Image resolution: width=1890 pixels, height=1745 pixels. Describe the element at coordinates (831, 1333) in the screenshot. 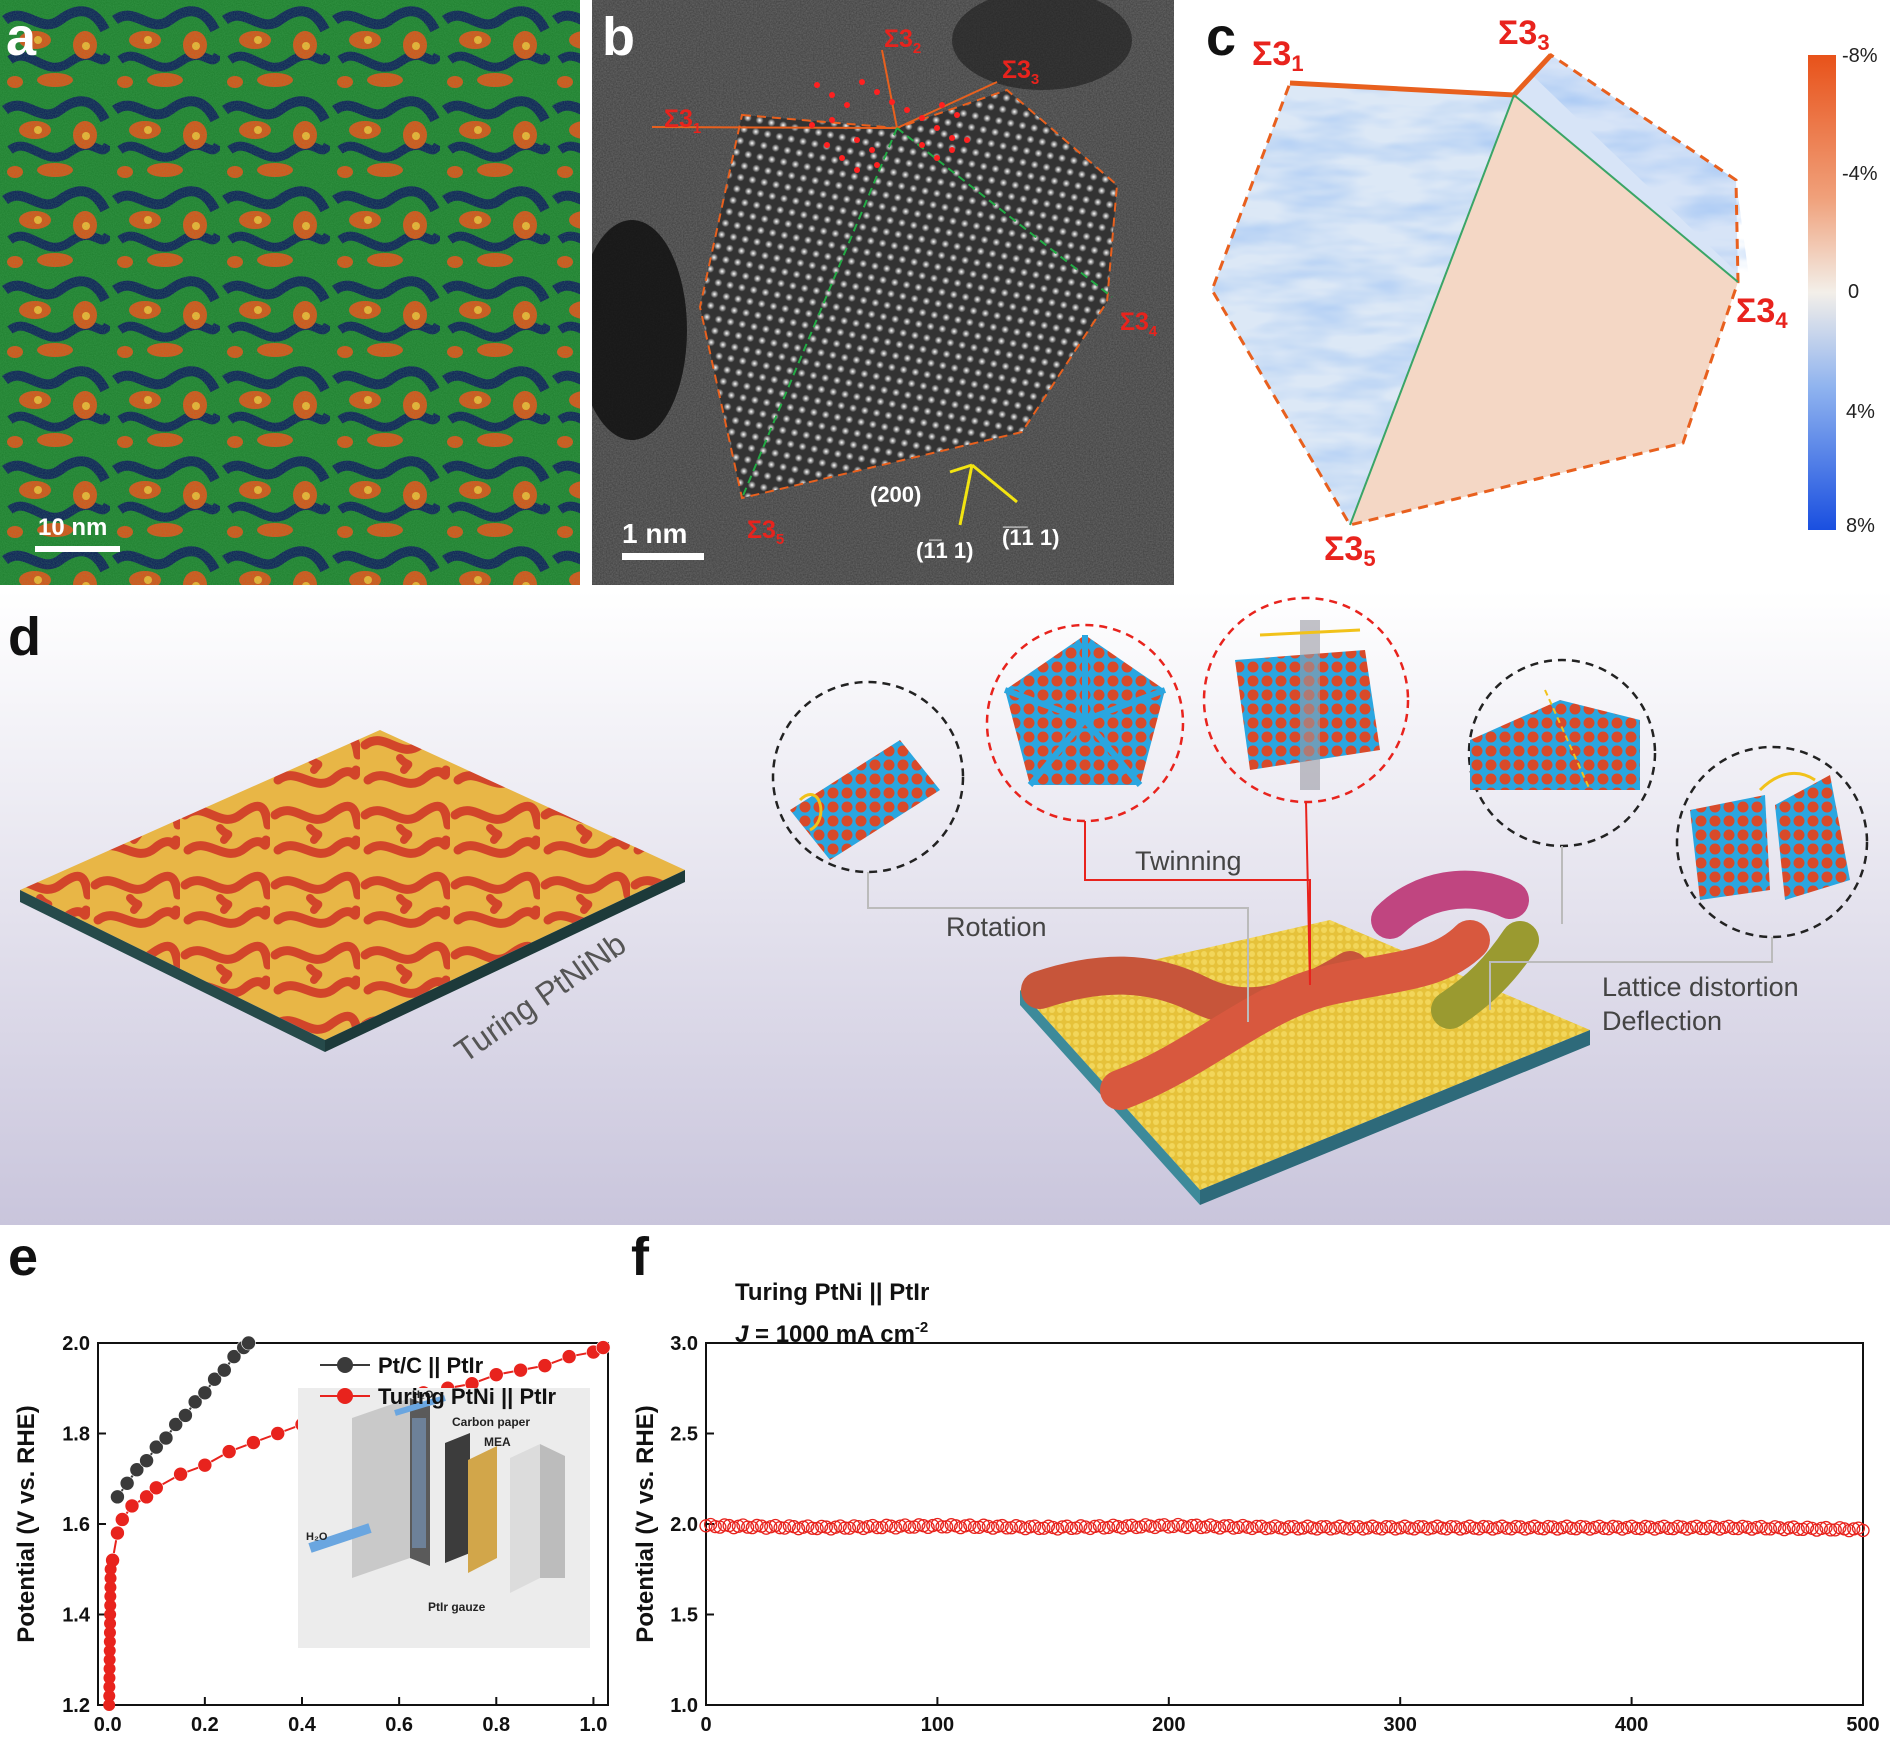

I see `annotation-current: J = 1000 mA cm-2` at that location.